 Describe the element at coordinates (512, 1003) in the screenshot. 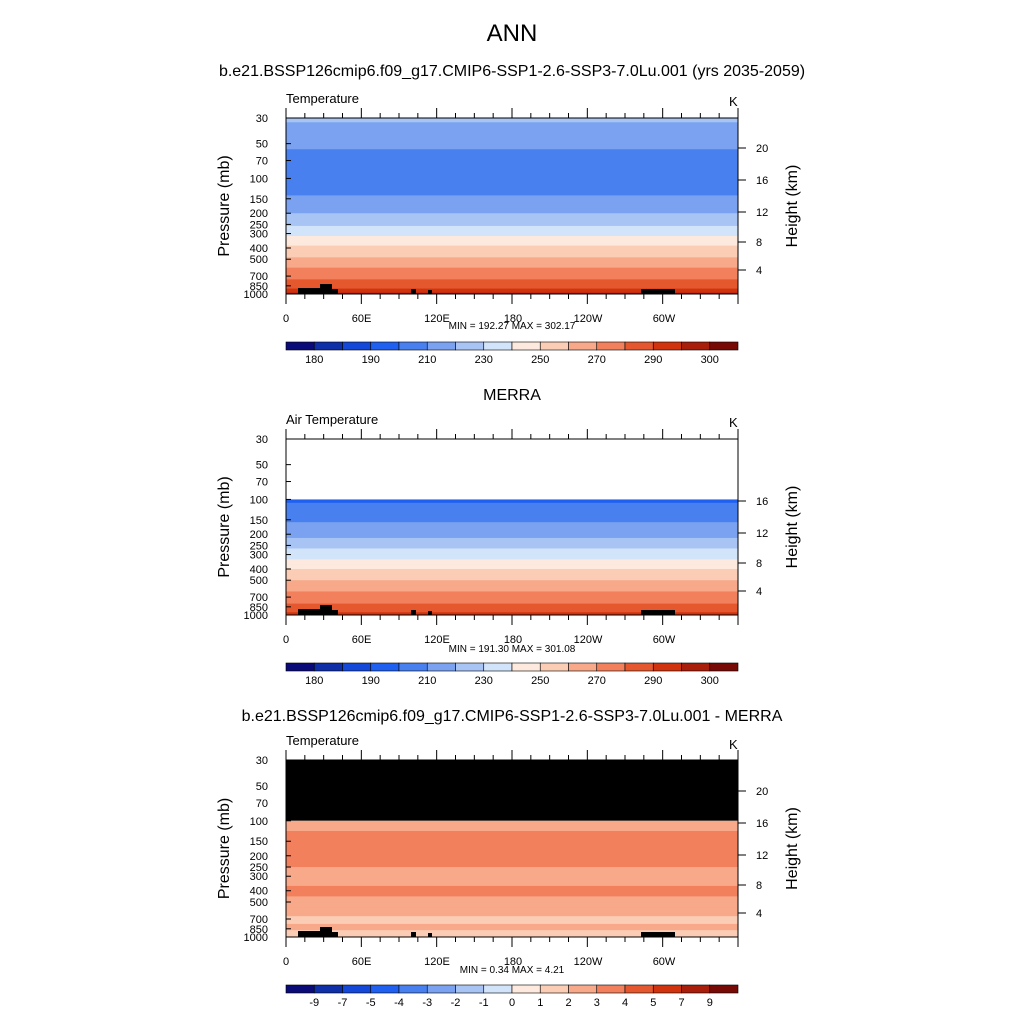

I see `colorbar-label: 0` at that location.